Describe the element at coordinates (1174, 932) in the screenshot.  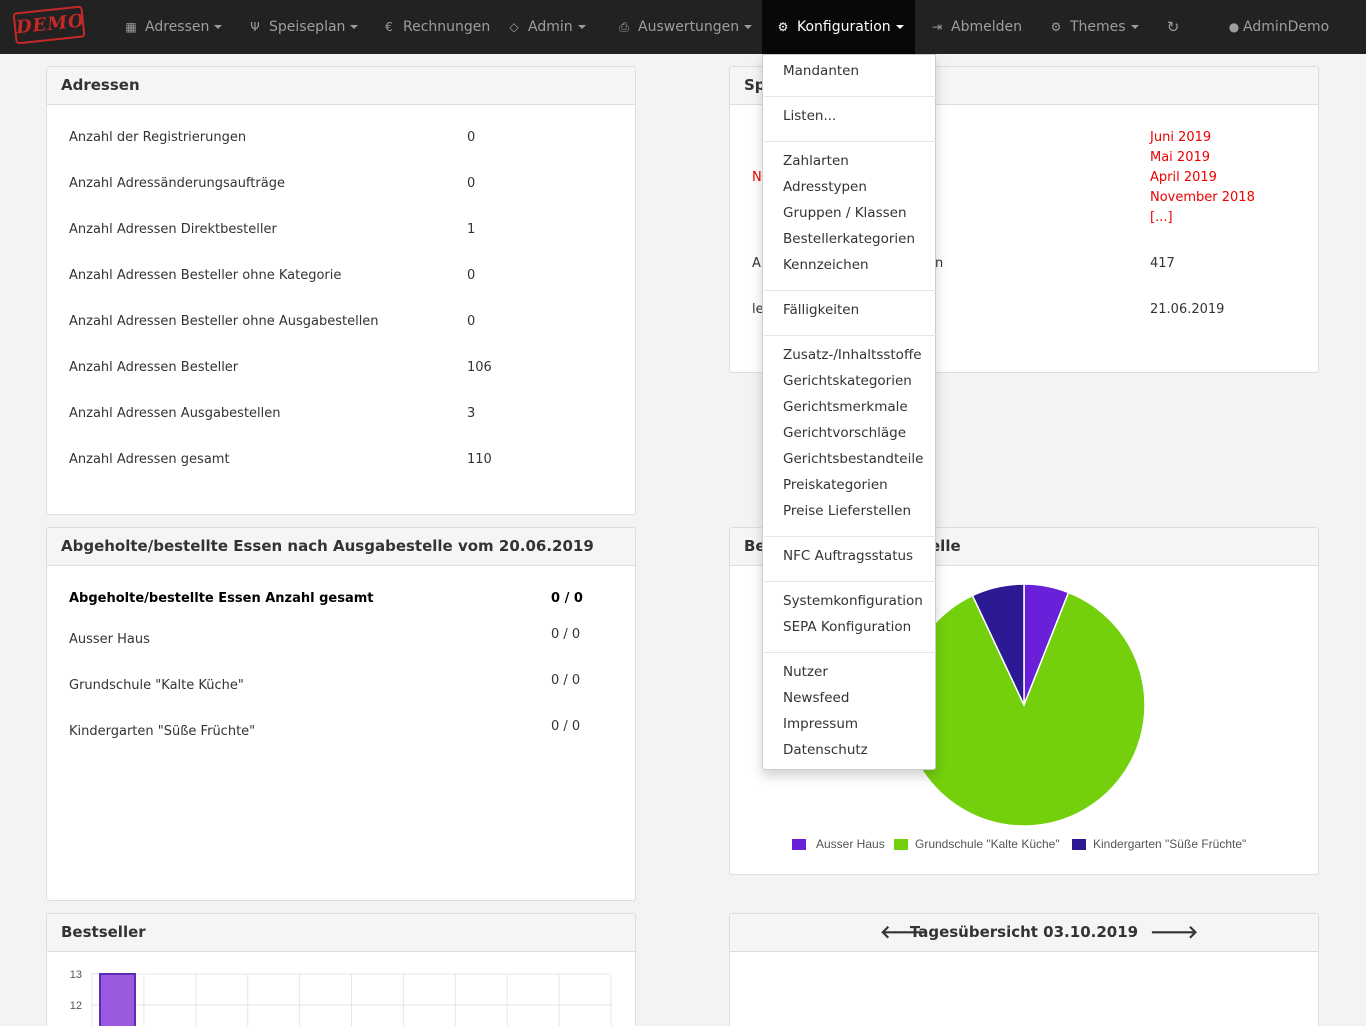
I see `arrow-right-icon: 🡒` at that location.